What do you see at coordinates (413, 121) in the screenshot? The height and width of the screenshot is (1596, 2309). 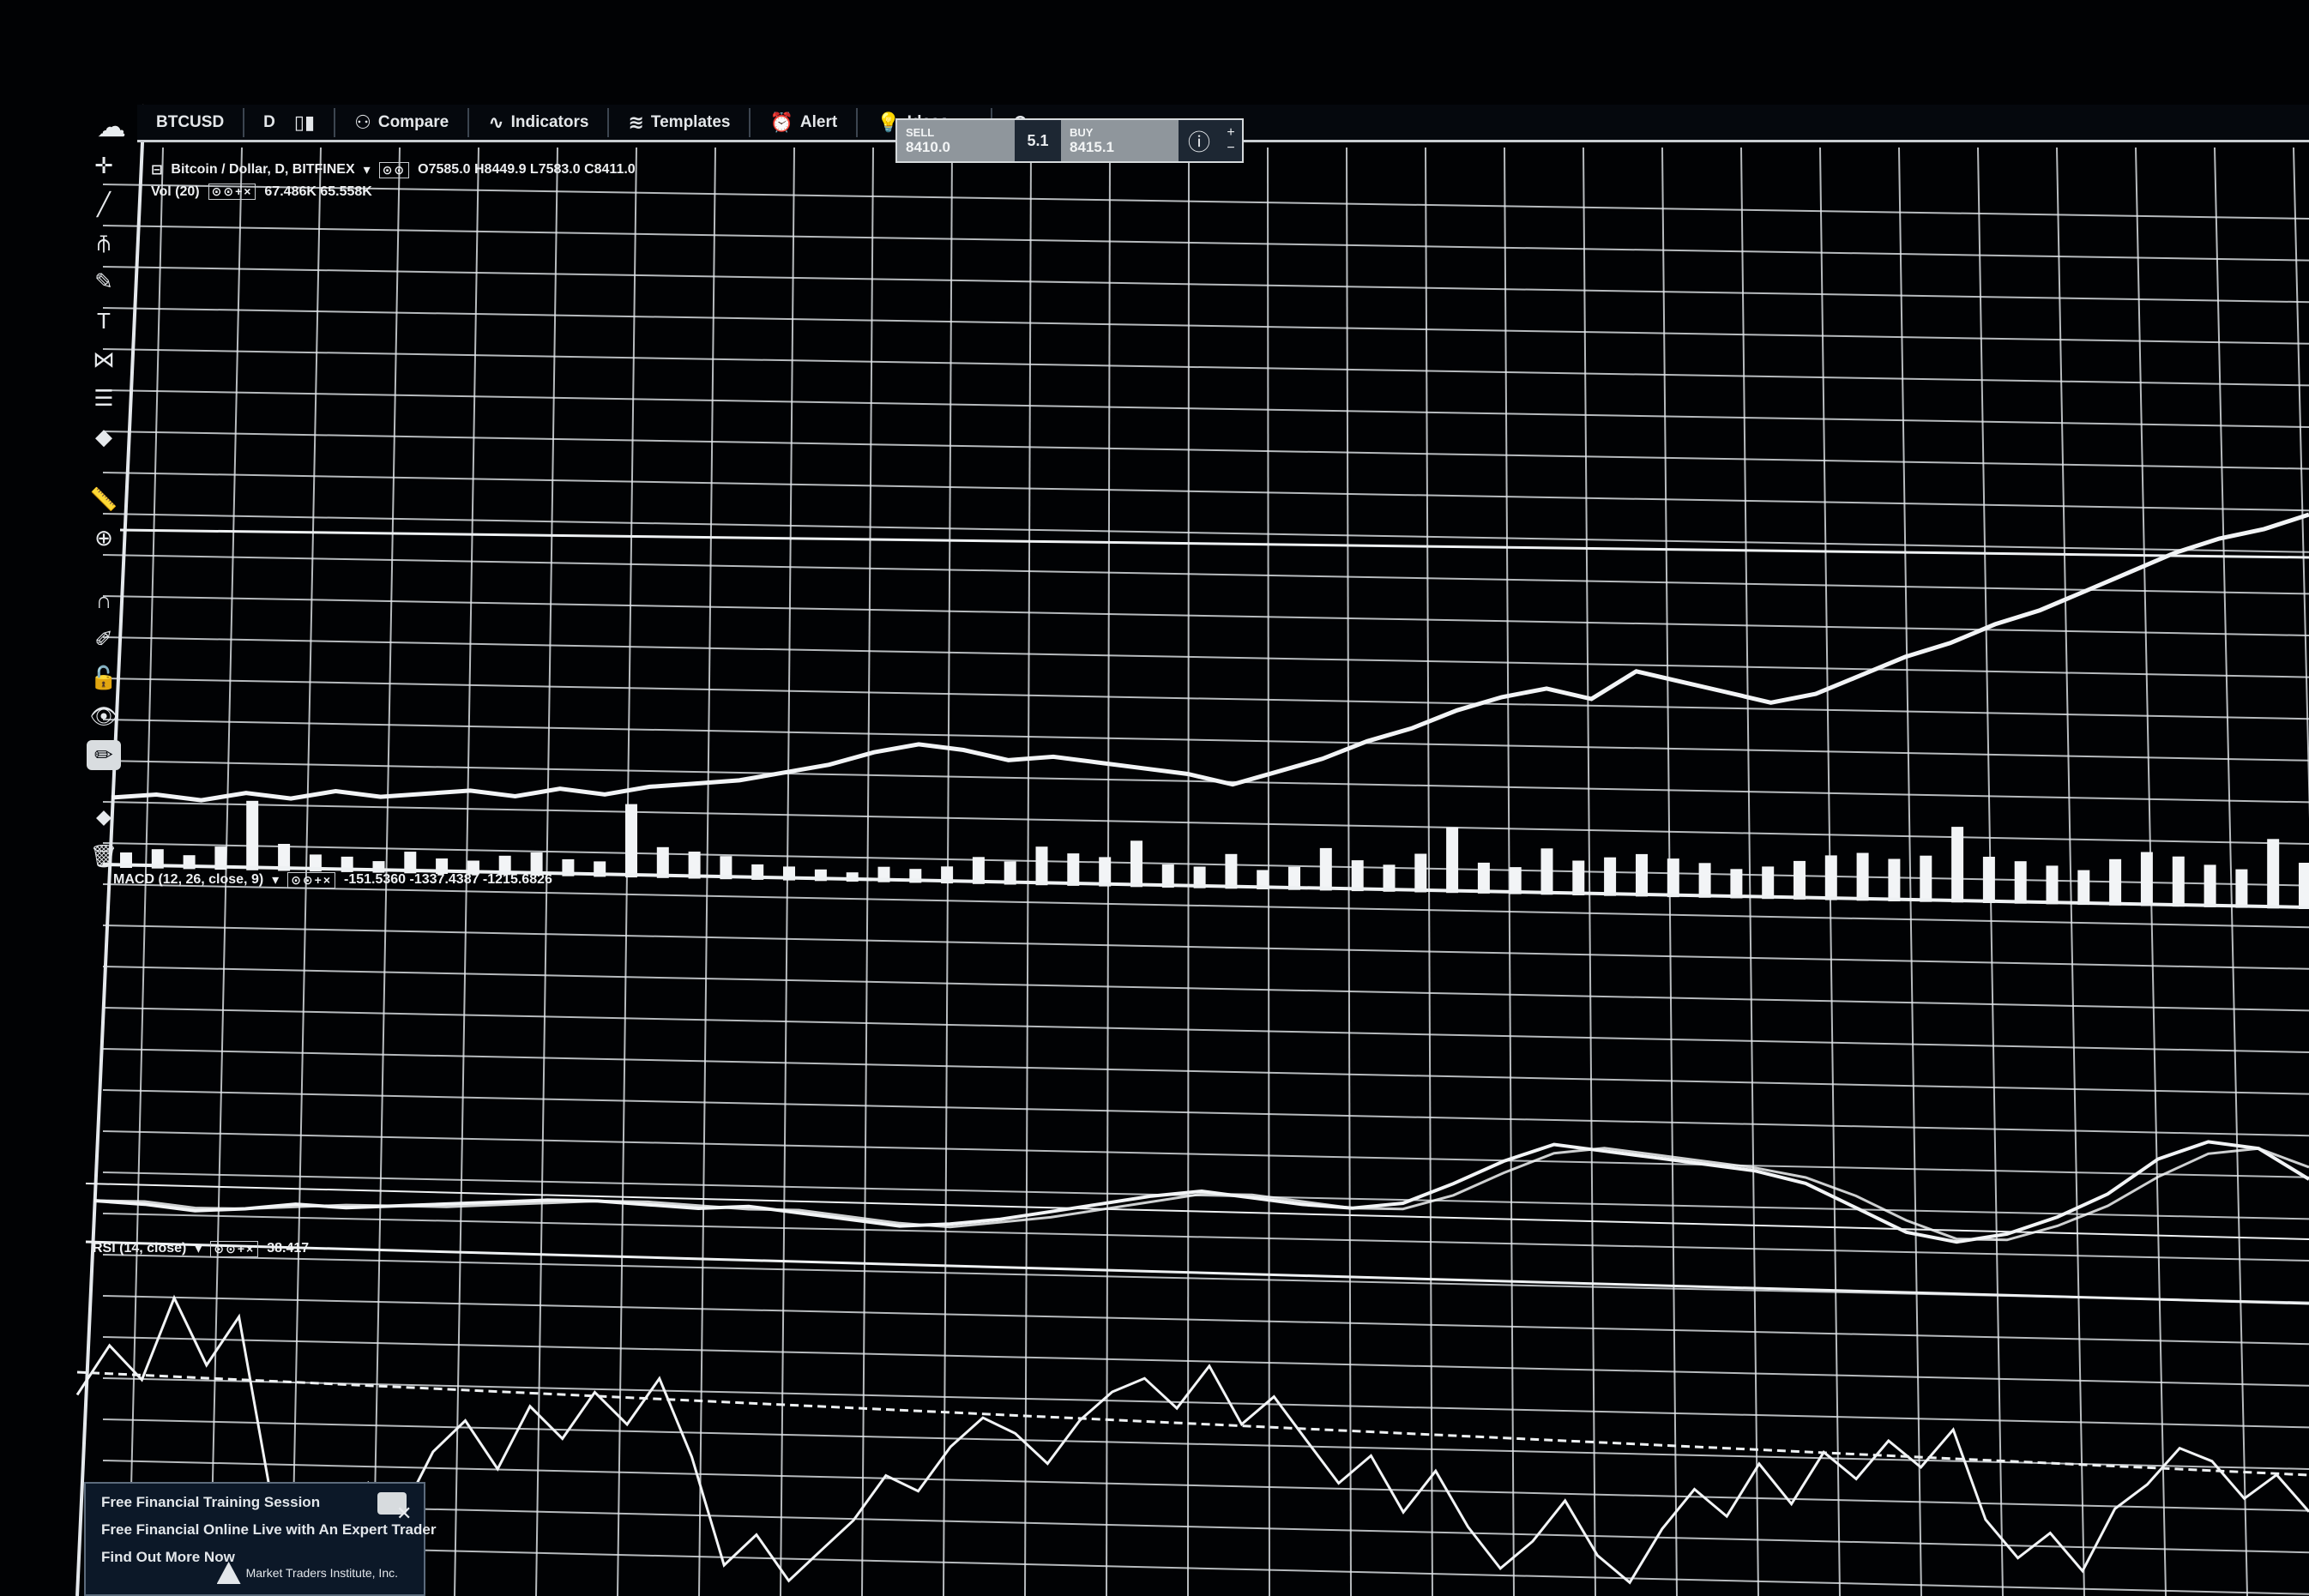 I see `compare-label: Compare` at bounding box center [413, 121].